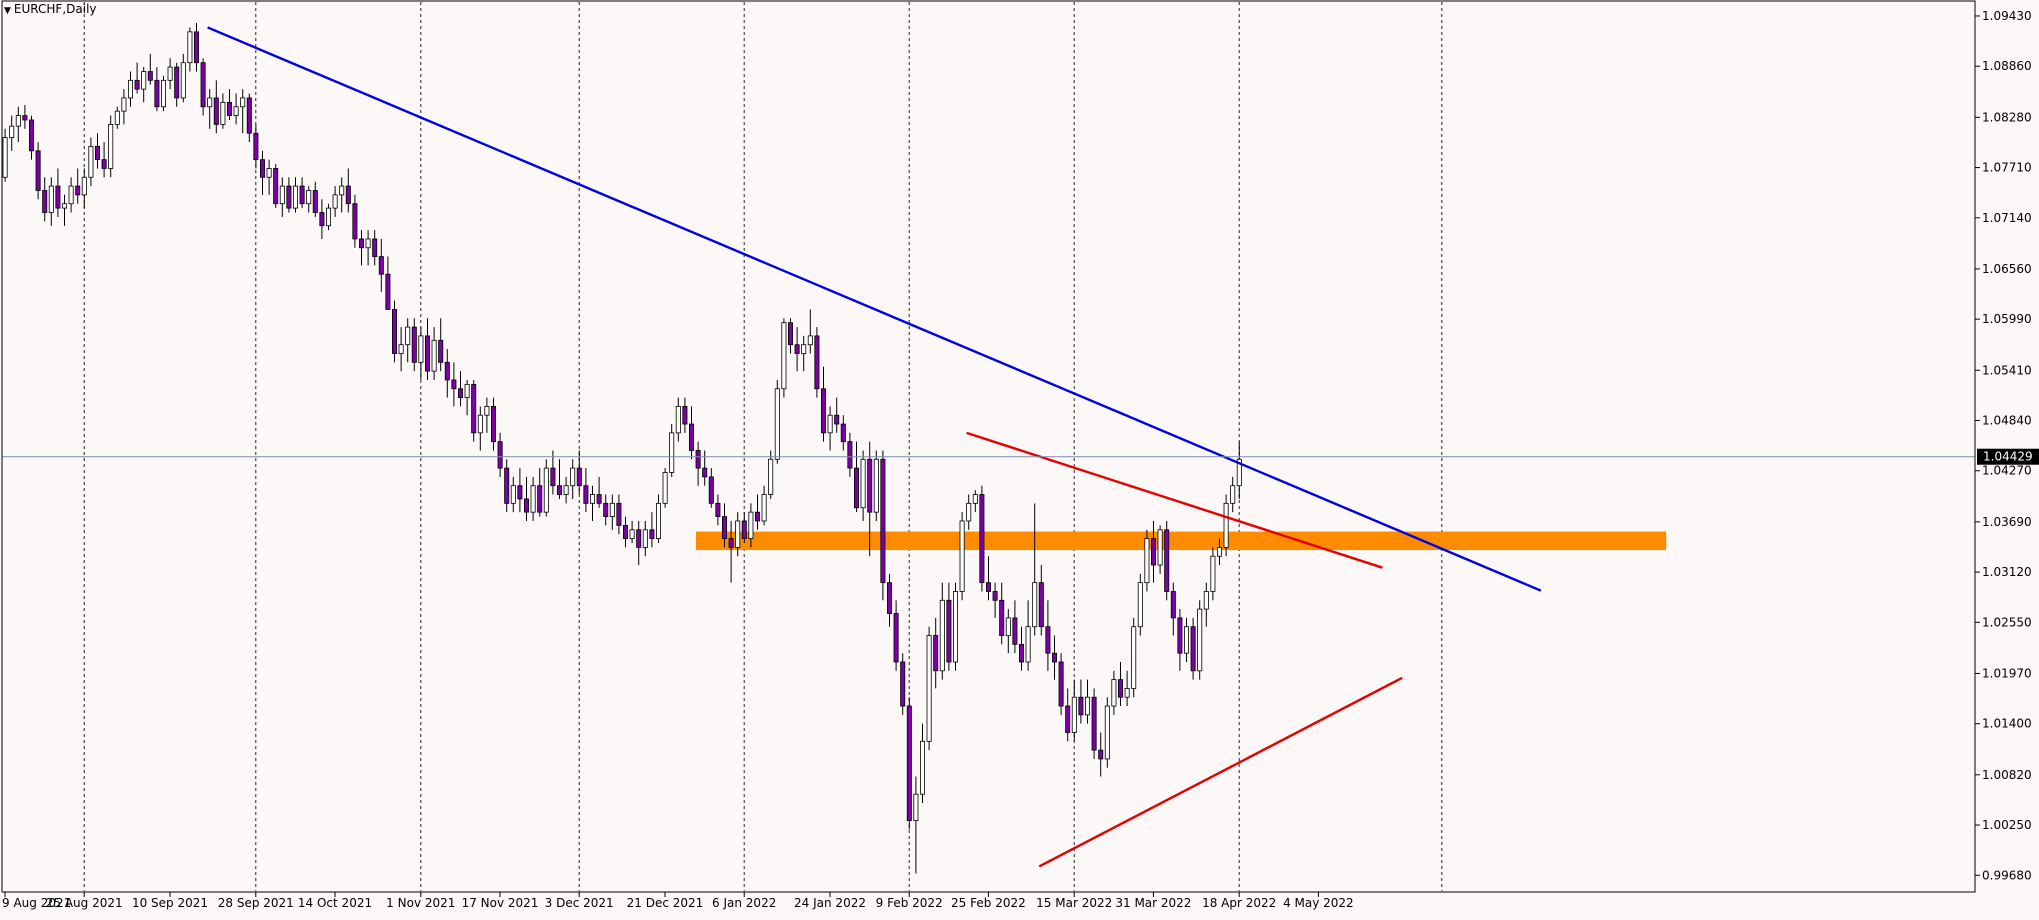 The height and width of the screenshot is (920, 2039). Describe the element at coordinates (1153, 903) in the screenshot. I see `x-tick-label: 31 Mar 2022` at that location.